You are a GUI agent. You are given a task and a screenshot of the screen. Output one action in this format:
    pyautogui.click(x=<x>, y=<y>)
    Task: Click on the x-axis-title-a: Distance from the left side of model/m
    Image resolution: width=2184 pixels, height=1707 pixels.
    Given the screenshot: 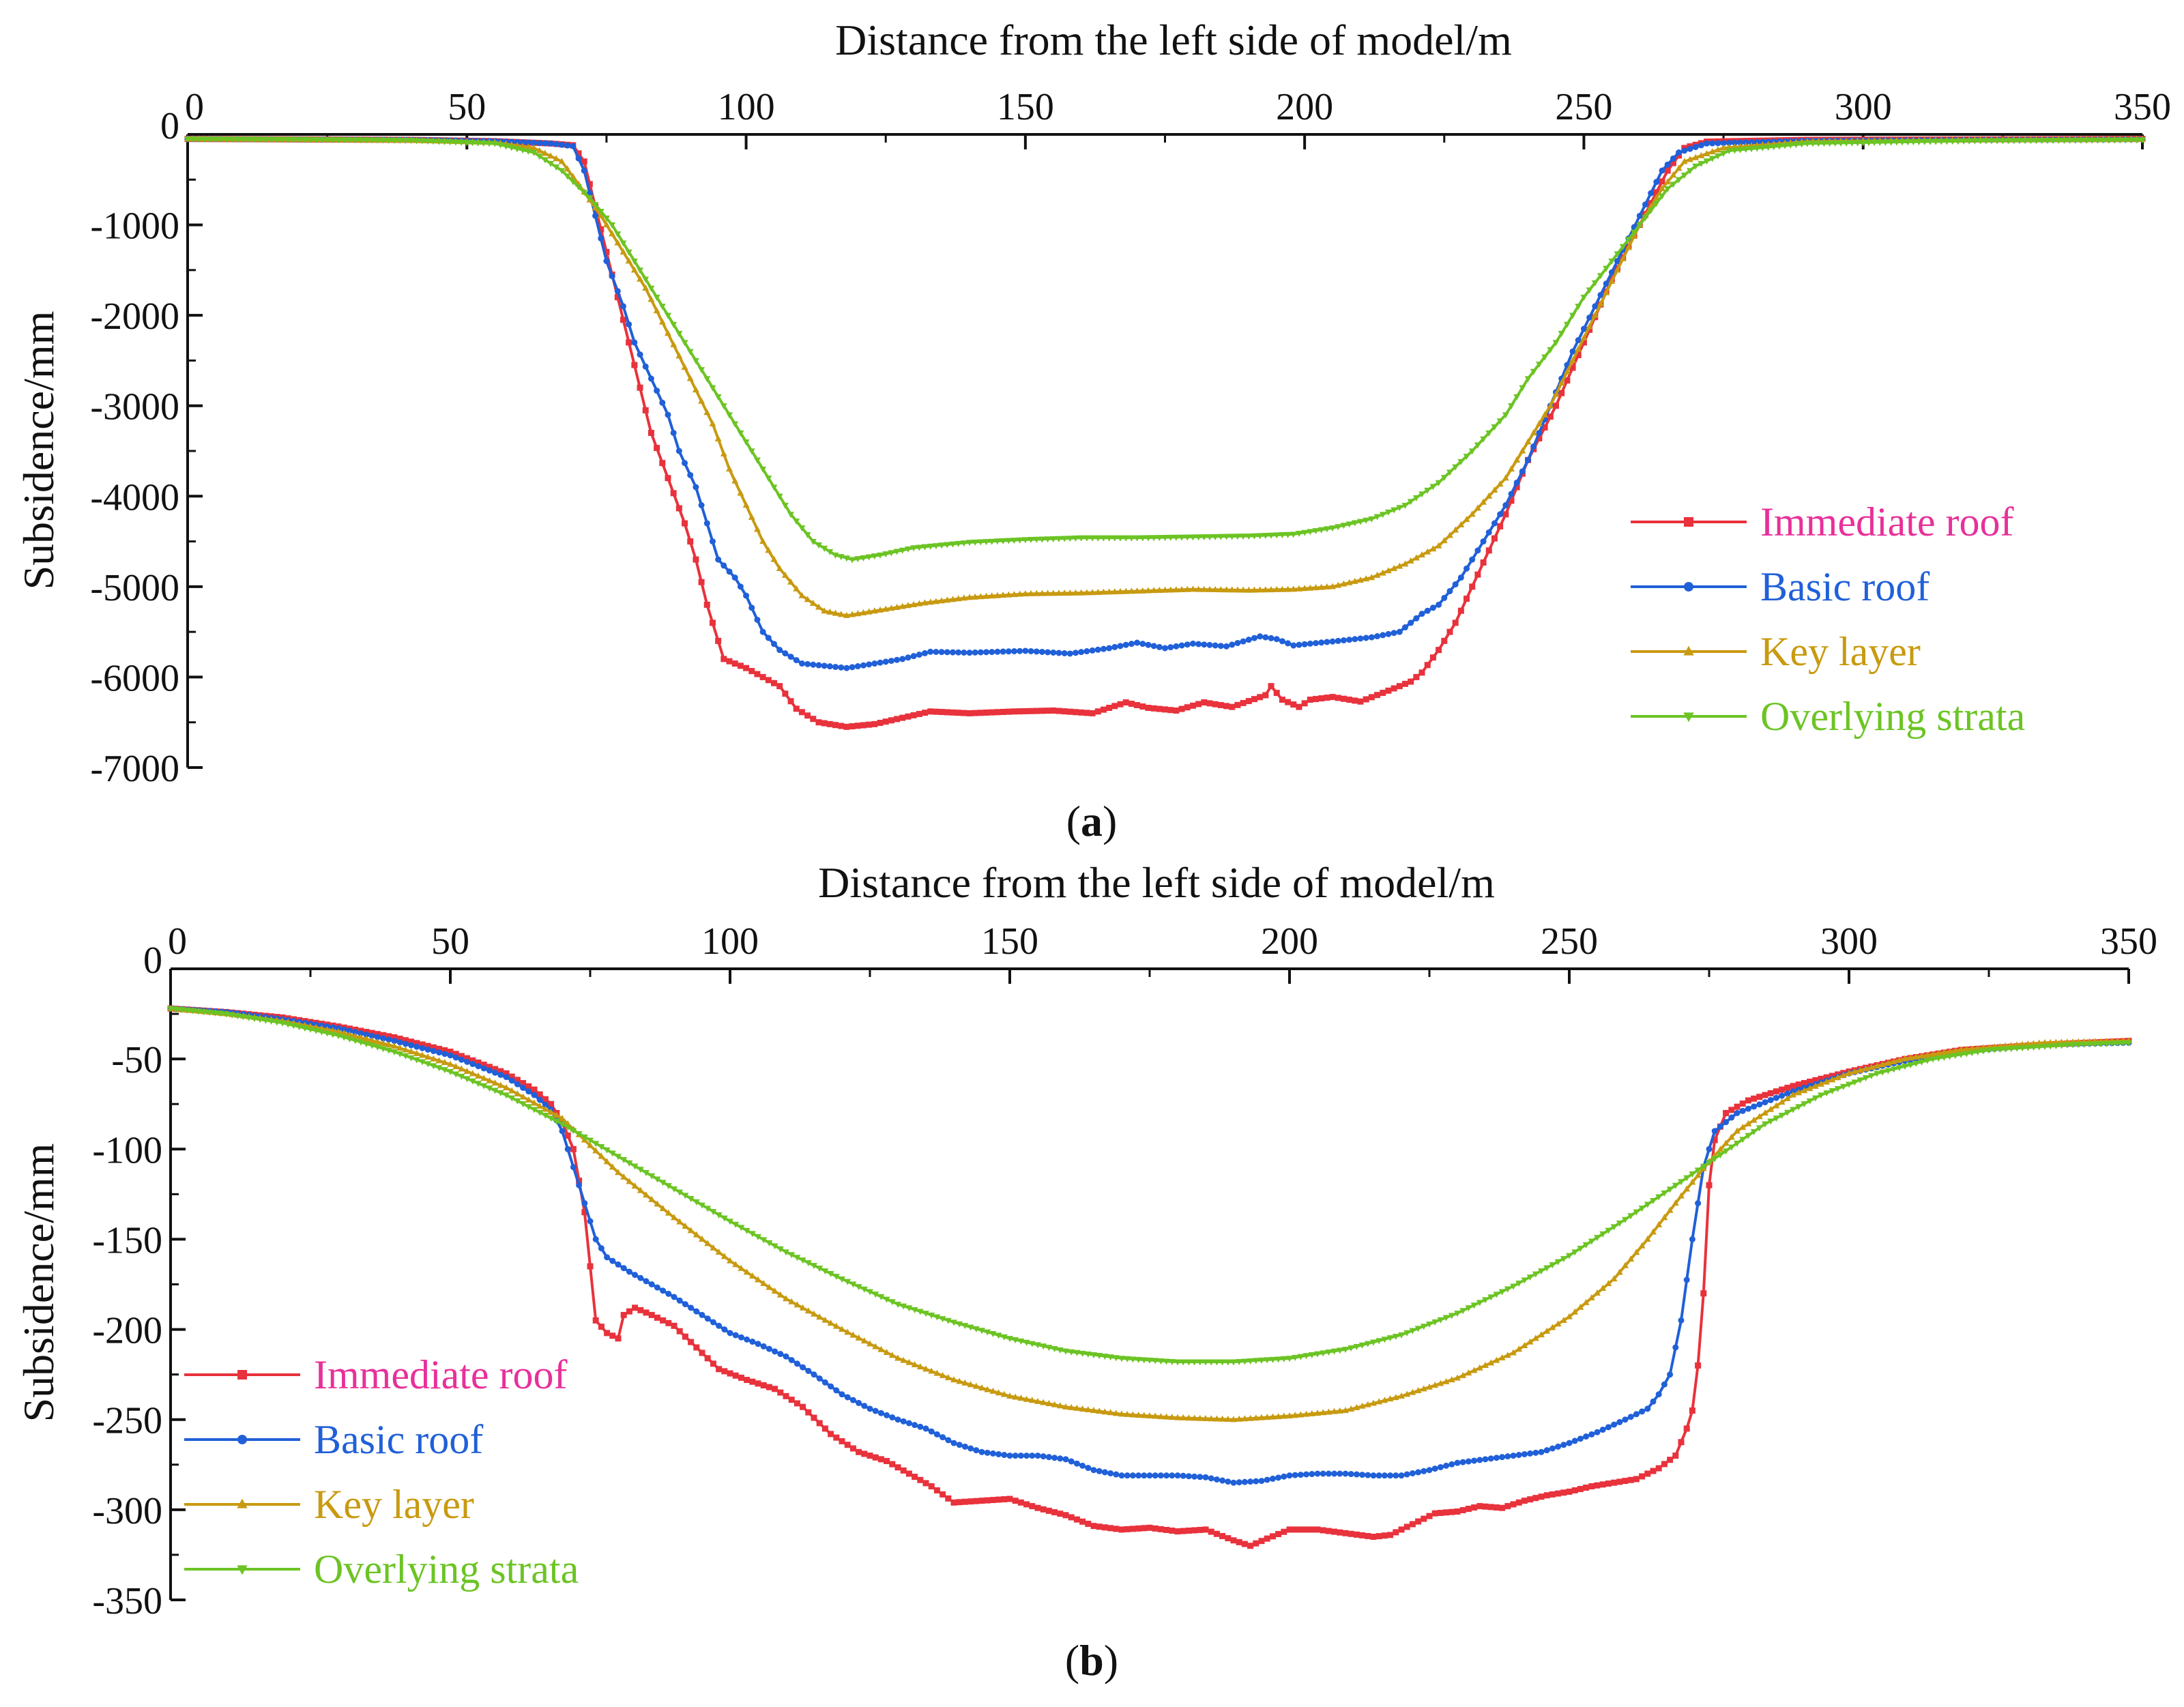 What is the action you would take?
    pyautogui.click(x=1173, y=40)
    